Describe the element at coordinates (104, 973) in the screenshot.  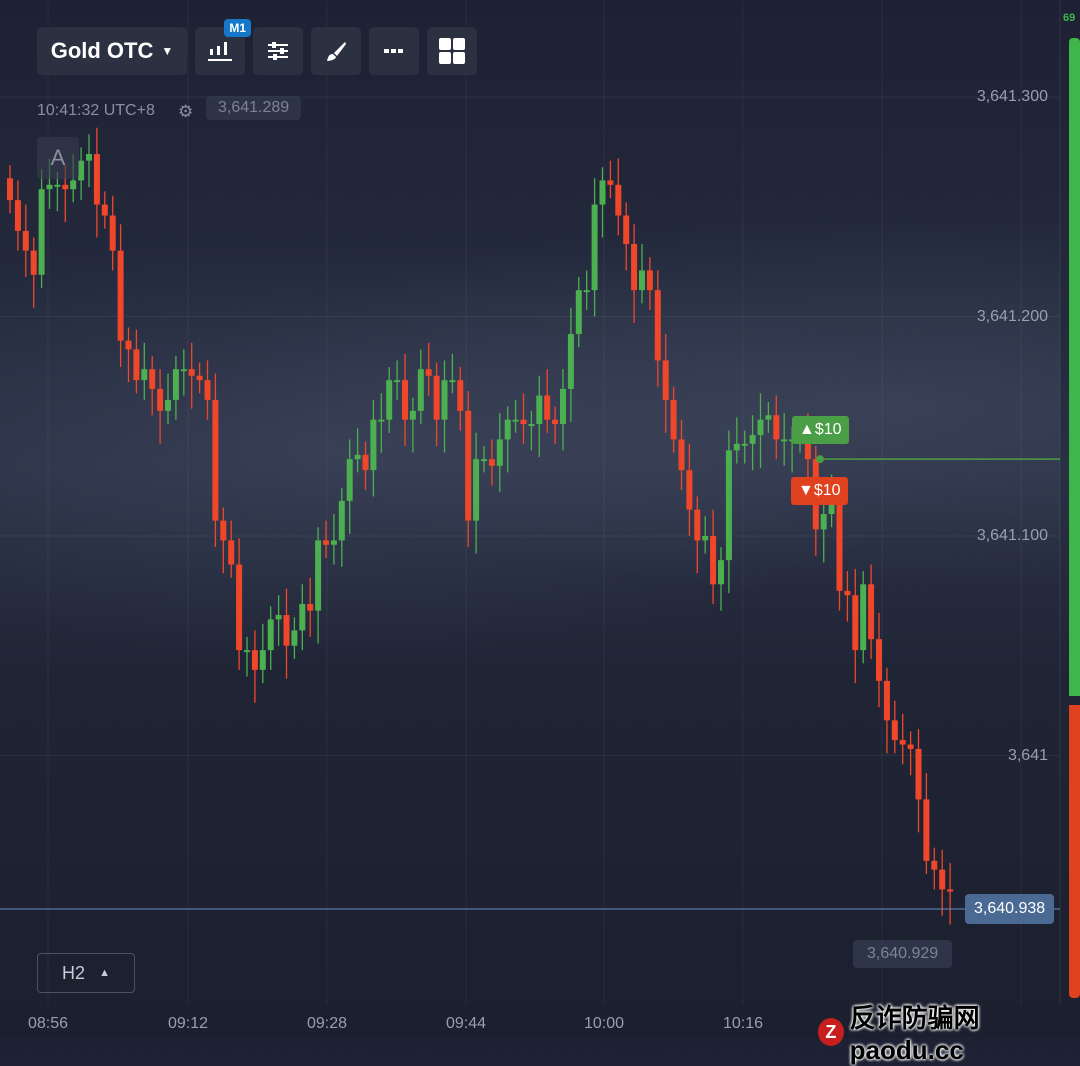
I see `caret-up-icon: ▲` at that location.